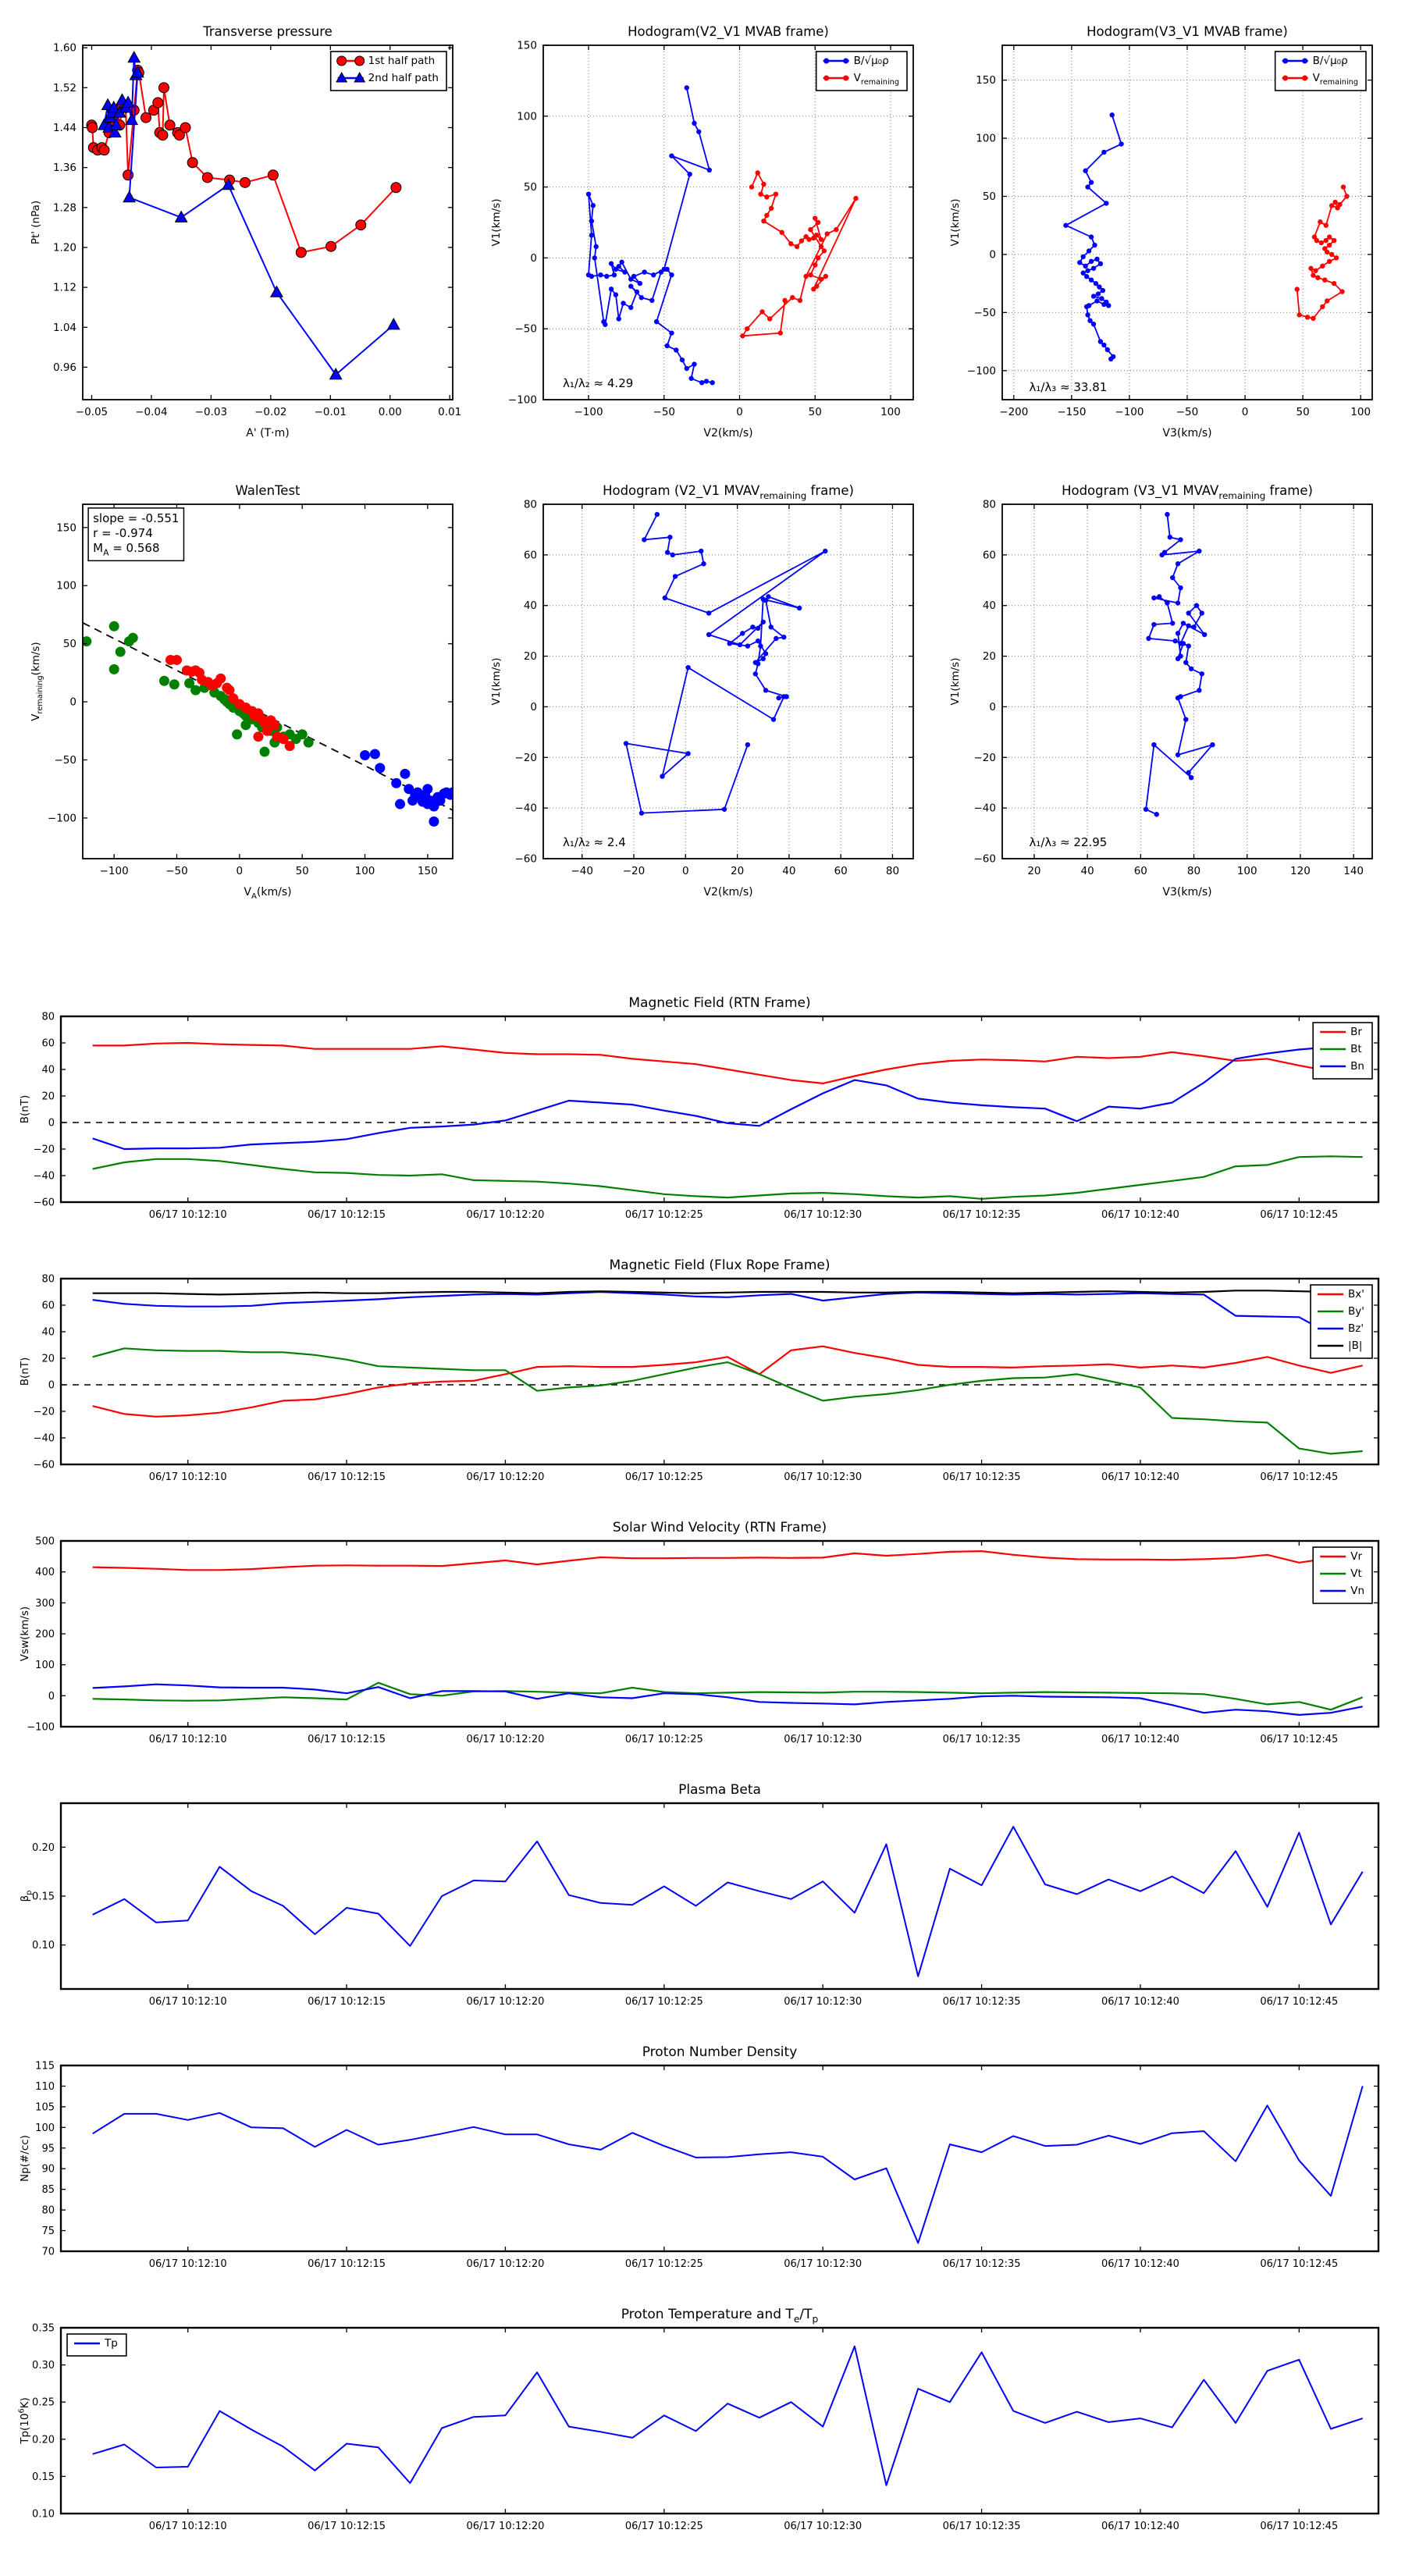 This screenshot has width=1405, height=2576. What do you see at coordinates (331, 412) in the screenshot?
I see `svg-text: −0.01` at bounding box center [331, 412].